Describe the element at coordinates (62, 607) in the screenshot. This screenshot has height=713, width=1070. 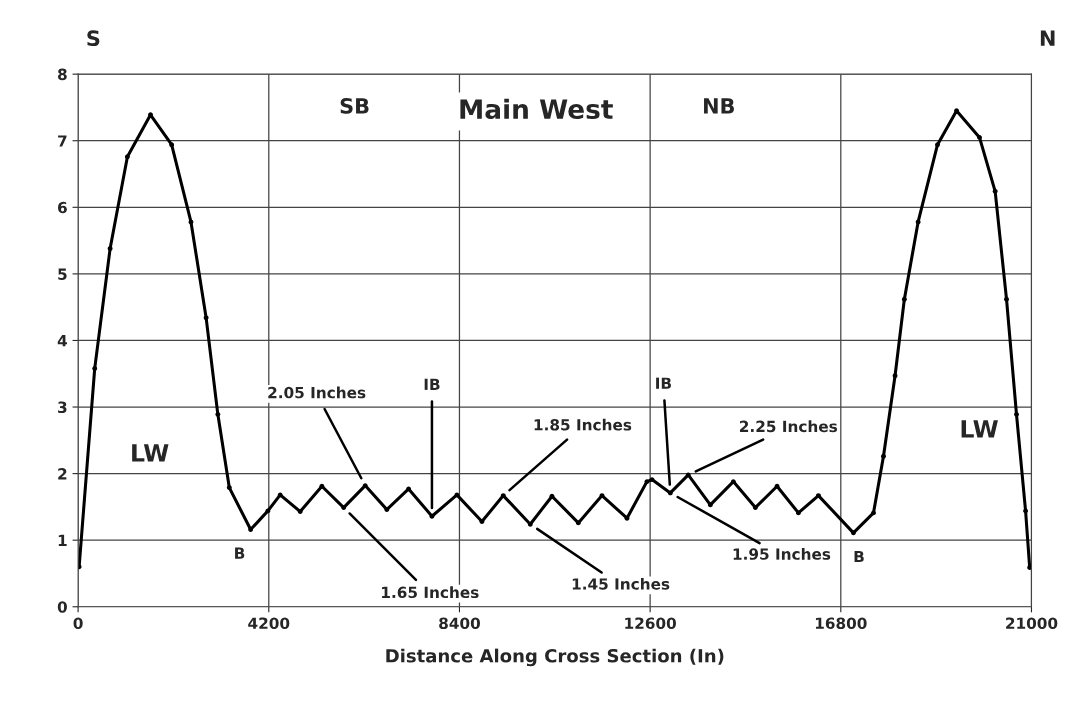
I see `y-tick-label: 0` at that location.